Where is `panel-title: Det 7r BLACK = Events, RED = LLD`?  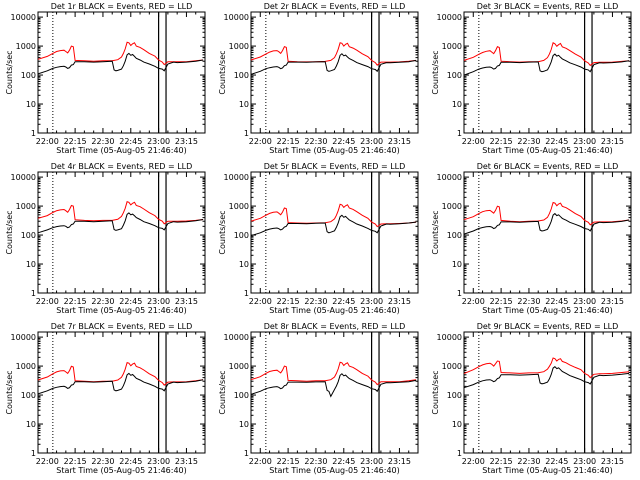 panel-title: Det 7r BLACK = Events, RED = LLD is located at coordinates (122, 326).